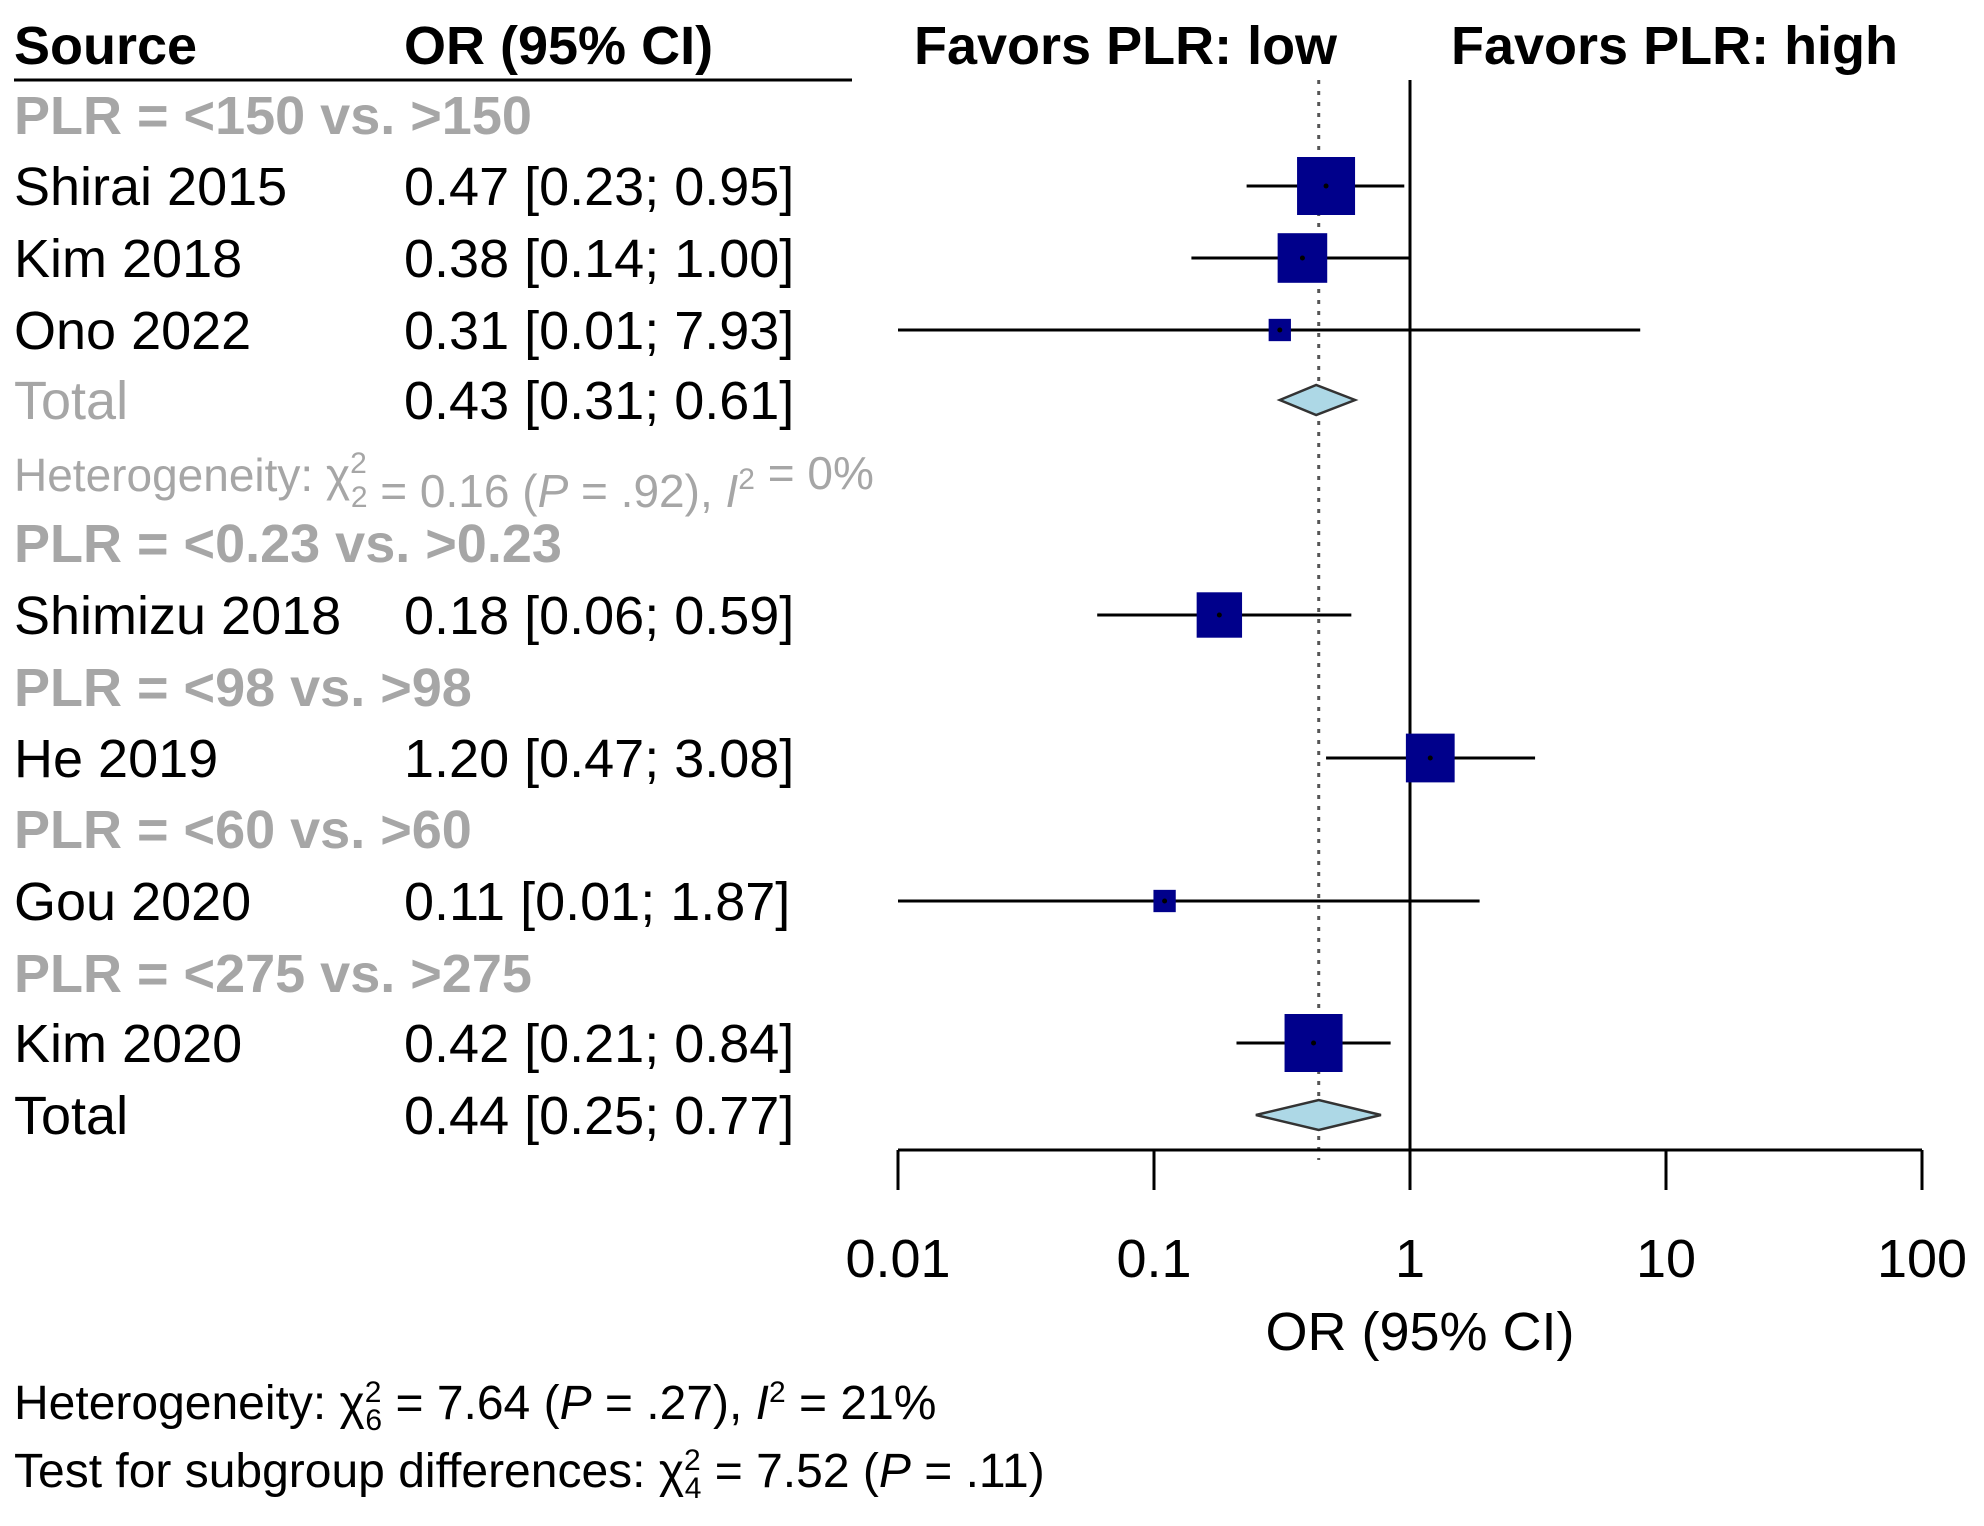 Image resolution: width=1984 pixels, height=1526 pixels. Describe the element at coordinates (1317, 400) in the screenshot. I see `subtotal-diamond` at that location.